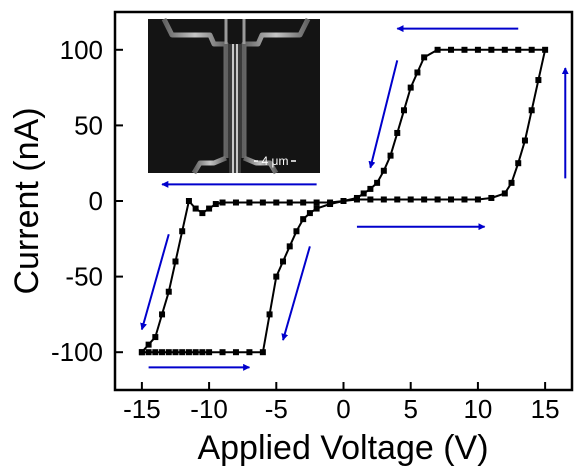 This screenshot has height=469, width=582. What do you see at coordinates (84, 277) in the screenshot?
I see `y-tick-label: -50` at bounding box center [84, 277].